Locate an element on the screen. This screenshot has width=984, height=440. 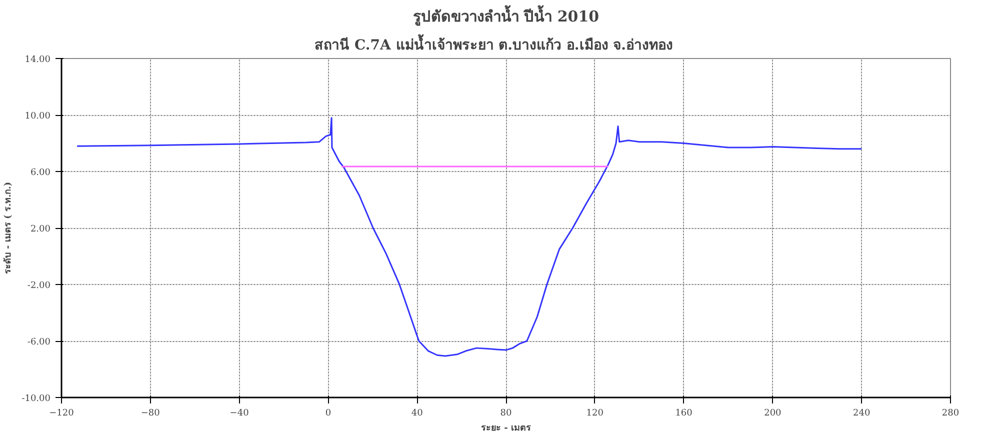
x-tick-label: 40 is located at coordinates (417, 413).